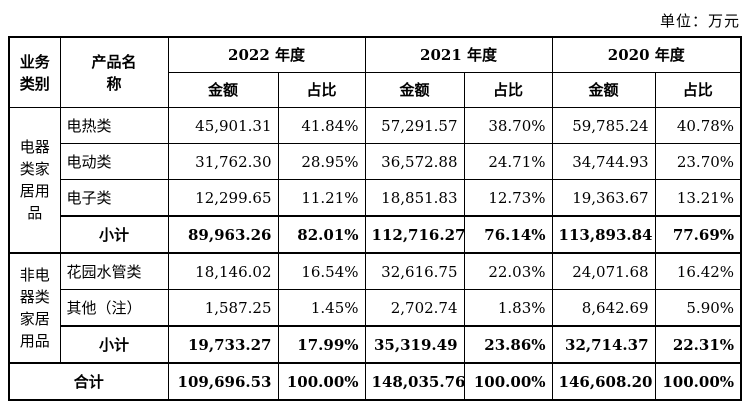  What do you see at coordinates (699, 21) in the screenshot?
I see `unit-label: 单位：万元` at bounding box center [699, 21].